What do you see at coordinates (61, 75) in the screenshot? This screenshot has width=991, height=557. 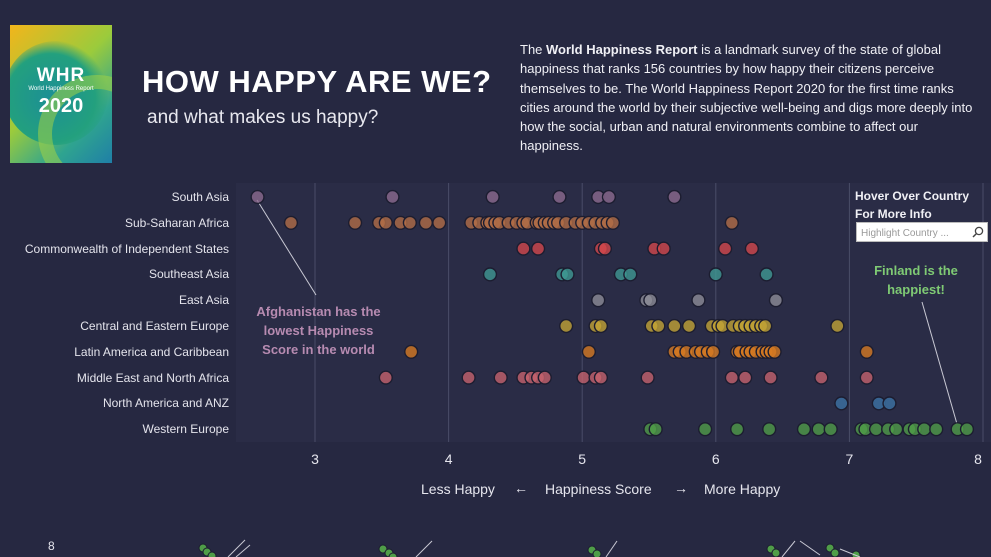 I see `logo-mark: WHR` at bounding box center [61, 75].